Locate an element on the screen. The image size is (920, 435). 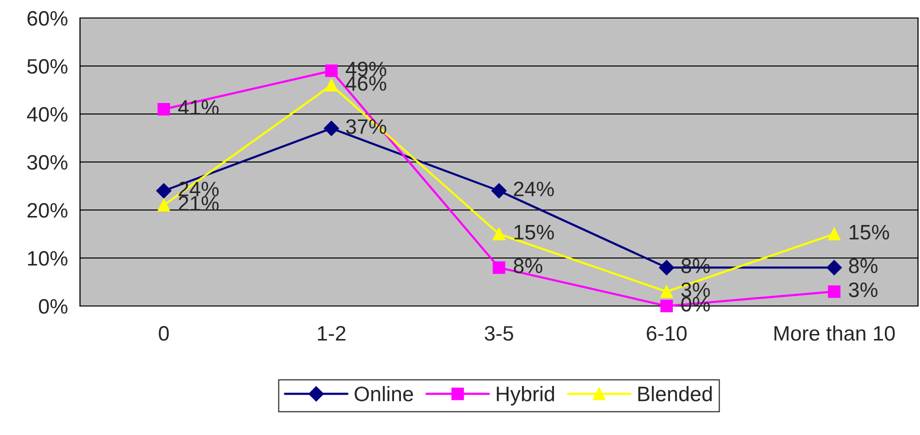
data-label: 24% is located at coordinates (534, 189).